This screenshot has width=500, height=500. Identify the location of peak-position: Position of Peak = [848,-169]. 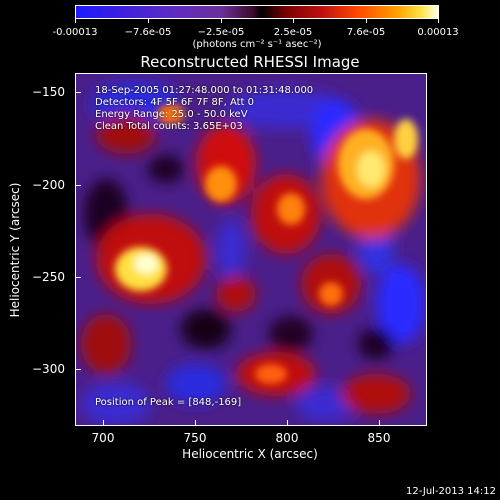
(168, 402).